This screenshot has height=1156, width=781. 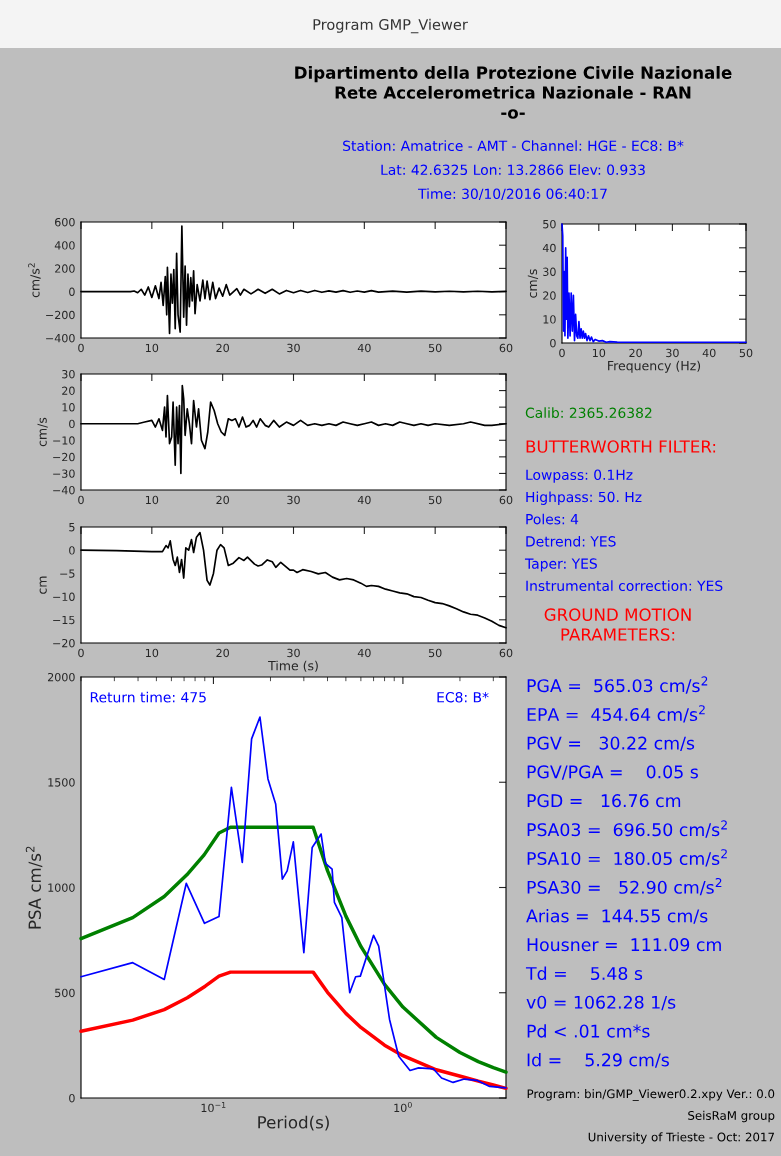 What do you see at coordinates (624, 886) in the screenshot?
I see `text: PSA30 = 52.90 cm/s$^{2}$` at bounding box center [624, 886].